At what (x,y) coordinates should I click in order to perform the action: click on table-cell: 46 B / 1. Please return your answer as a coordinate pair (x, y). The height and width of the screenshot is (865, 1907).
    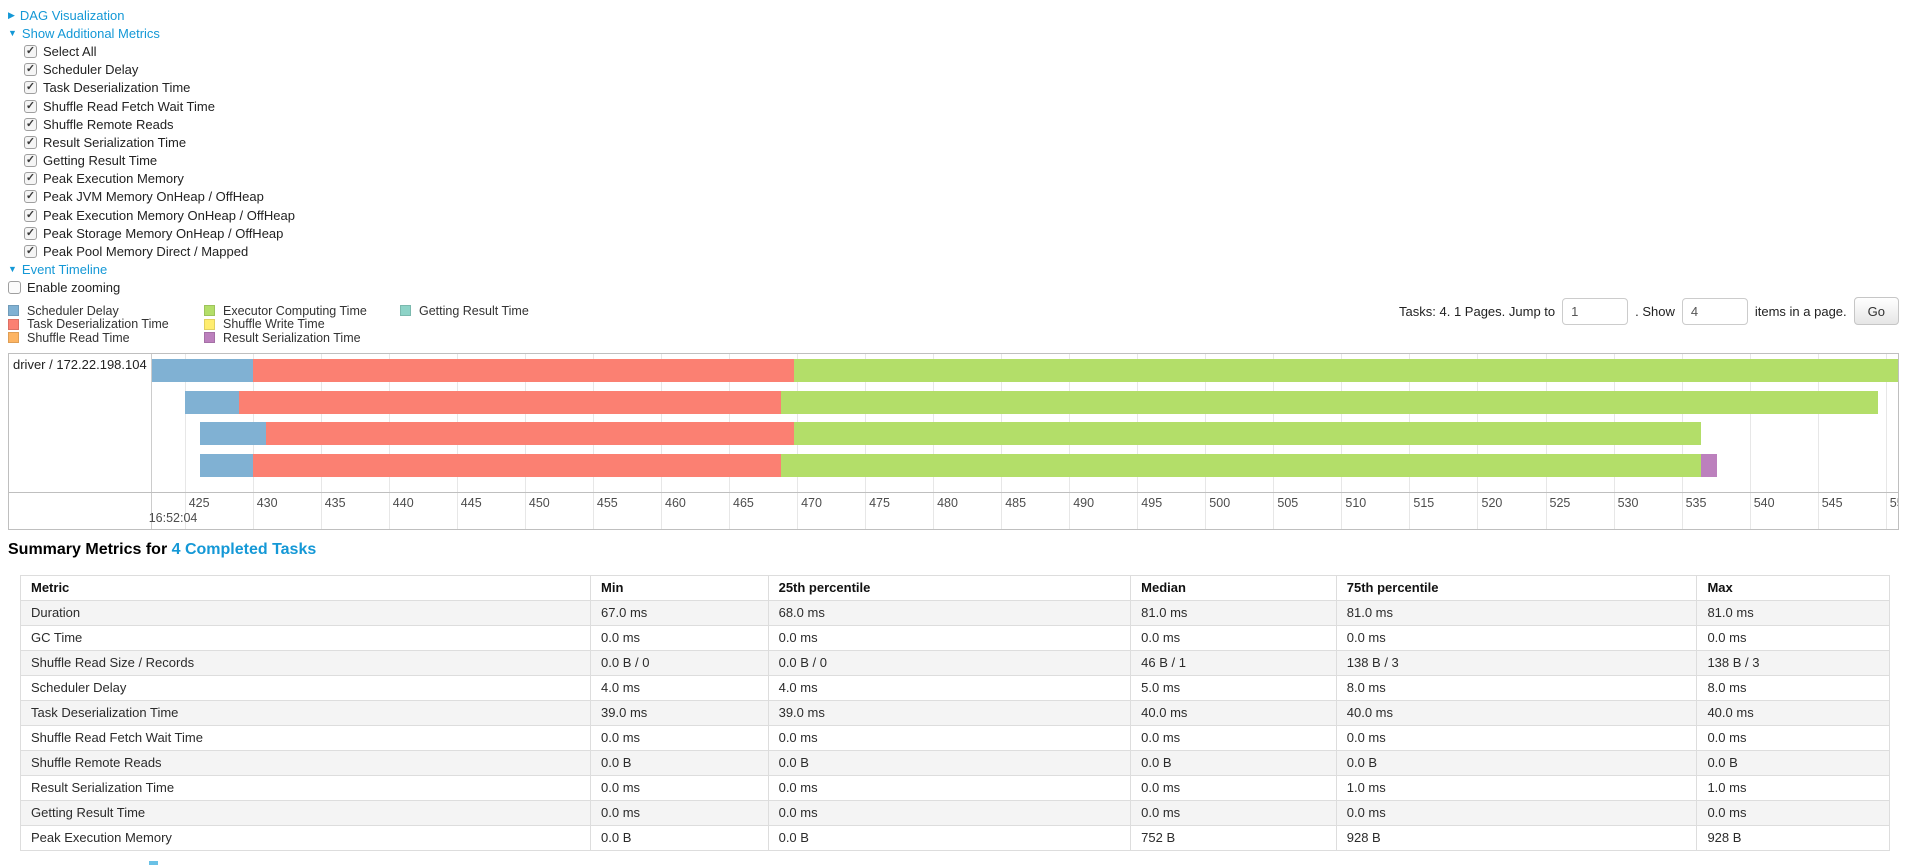
    Looking at the image, I should click on (1233, 663).